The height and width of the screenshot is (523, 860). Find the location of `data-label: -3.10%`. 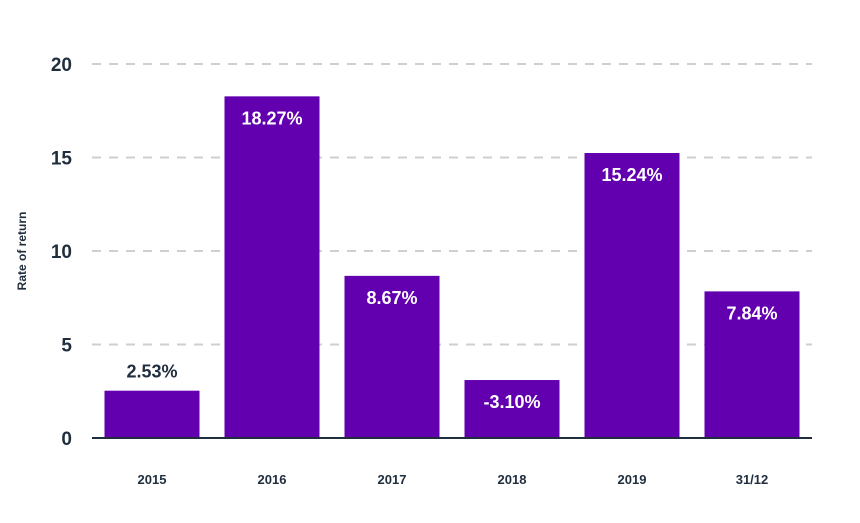

data-label: -3.10% is located at coordinates (511, 402).